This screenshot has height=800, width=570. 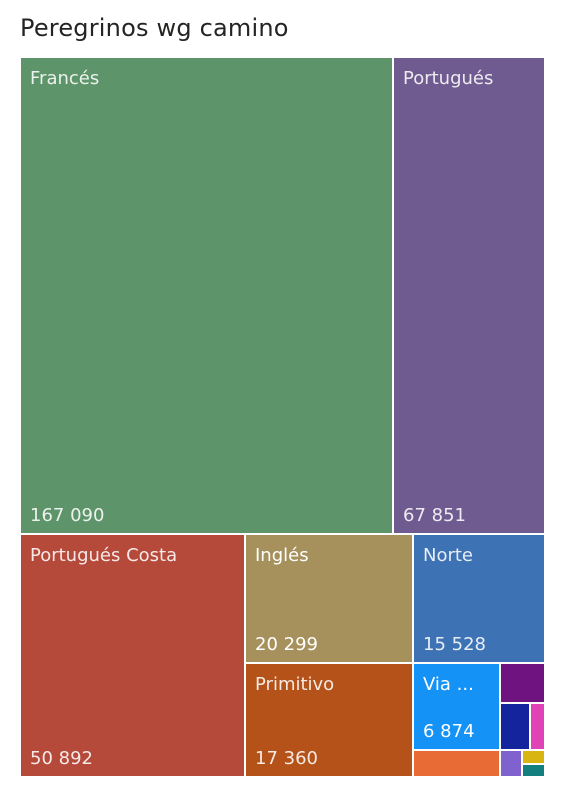 What do you see at coordinates (104, 555) in the screenshot?
I see `tile-label: Portugués Costa` at bounding box center [104, 555].